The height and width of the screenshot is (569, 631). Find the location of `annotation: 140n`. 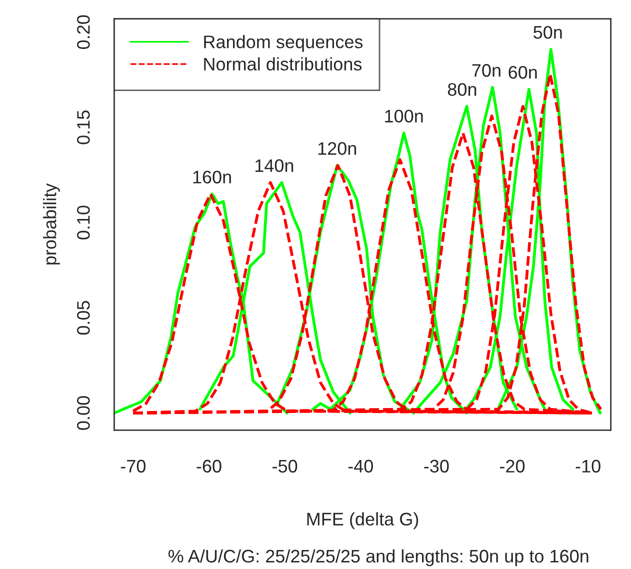

annotation: 140n is located at coordinates (274, 165).